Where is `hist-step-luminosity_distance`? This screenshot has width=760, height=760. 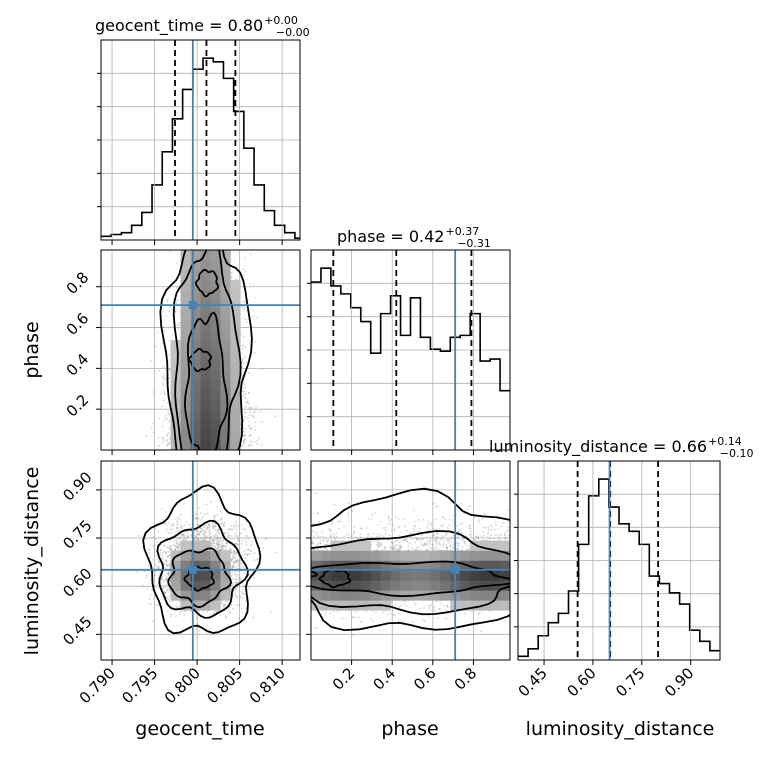 hist-step-luminosity_distance is located at coordinates (619, 568).